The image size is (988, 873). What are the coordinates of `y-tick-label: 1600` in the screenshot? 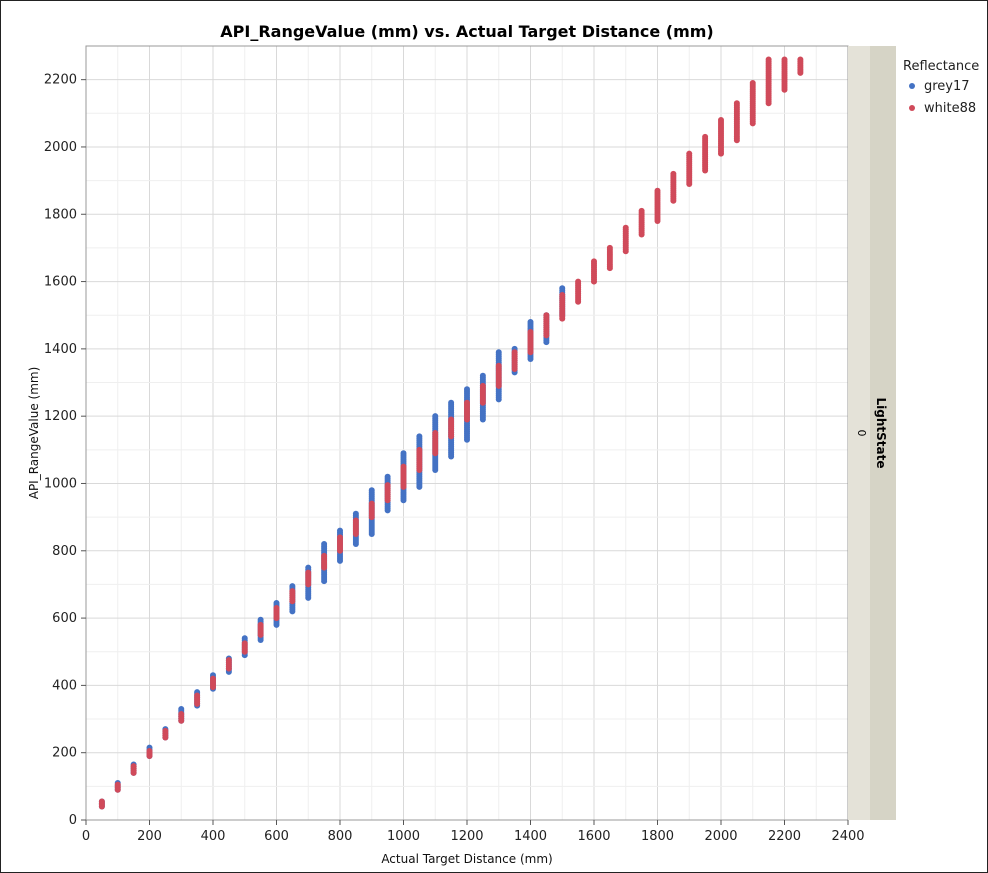 It's located at (60, 282).